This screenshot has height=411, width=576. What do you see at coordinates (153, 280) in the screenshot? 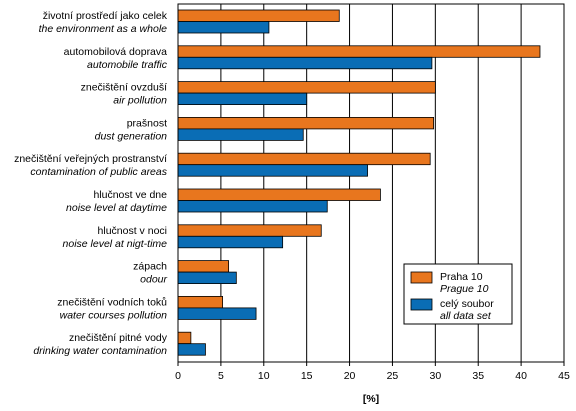
I see `category-label-en: odour` at bounding box center [153, 280].